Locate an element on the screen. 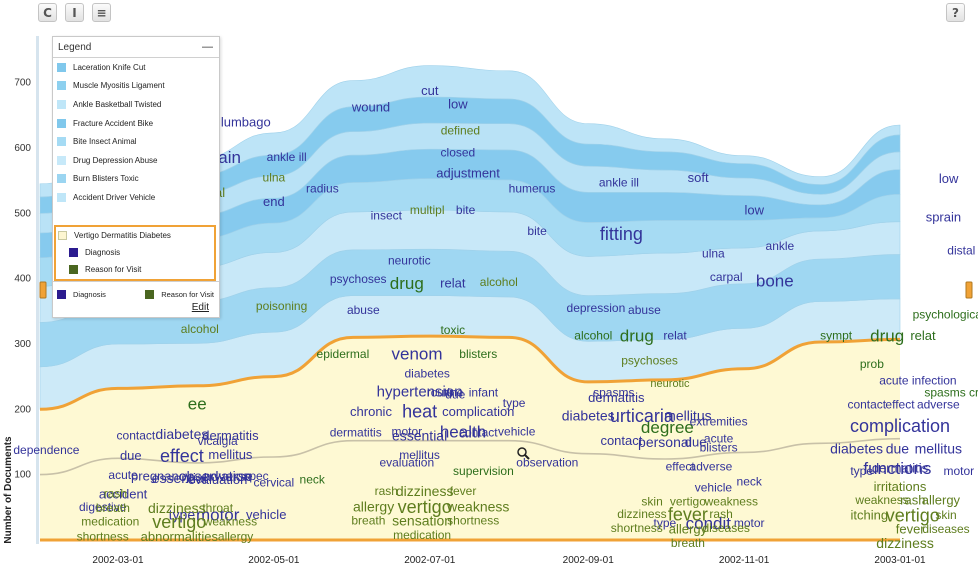 This screenshot has height=578, width=978. left-range-handle is located at coordinates (43, 290).